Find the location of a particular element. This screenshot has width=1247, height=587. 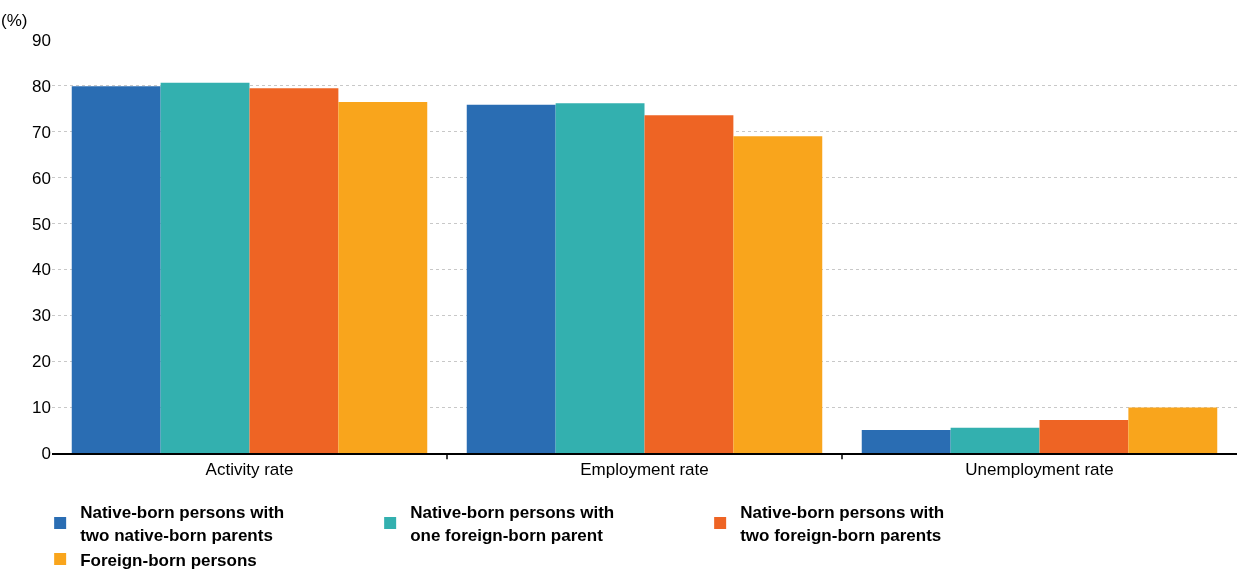

legend-label: Native-born persons with one foreign-born parent is located at coordinates (512, 524).